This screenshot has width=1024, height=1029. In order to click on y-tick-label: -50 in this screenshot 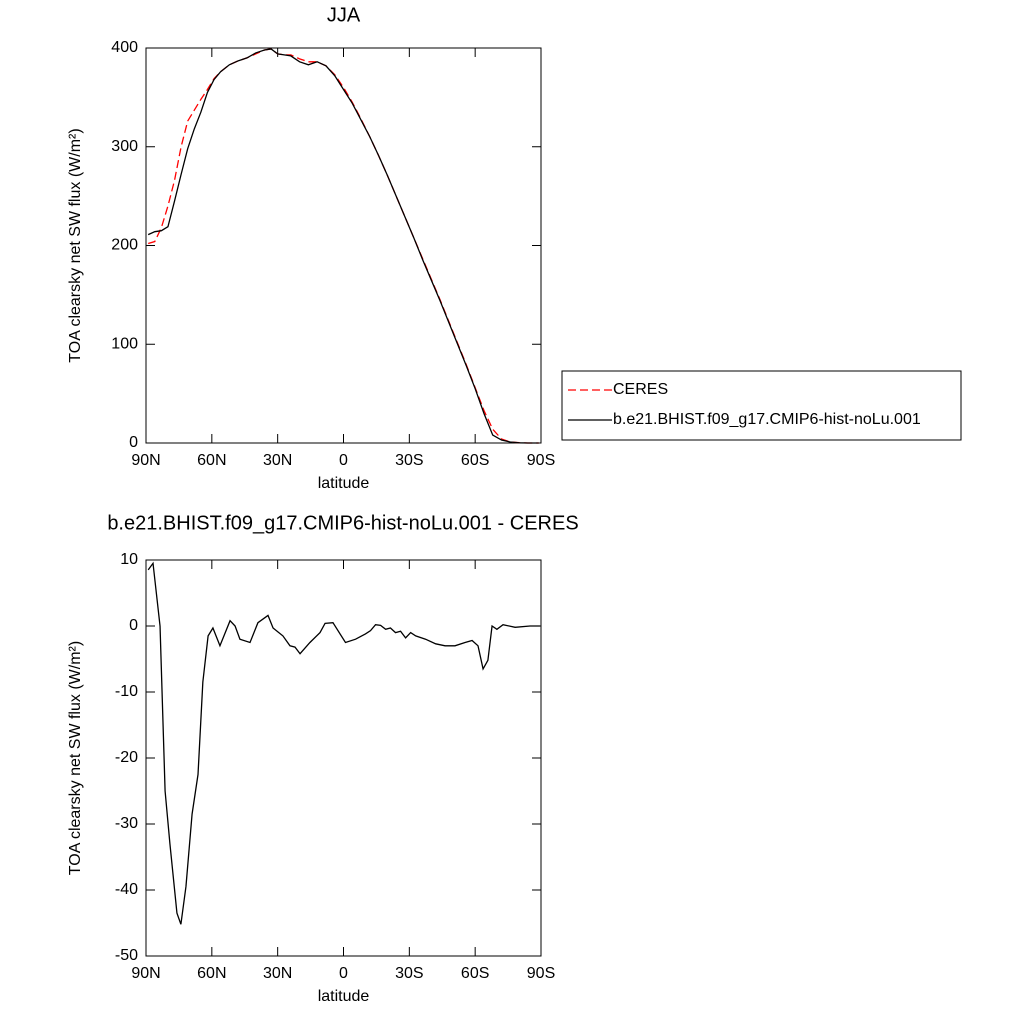, I will do `click(126, 955)`.